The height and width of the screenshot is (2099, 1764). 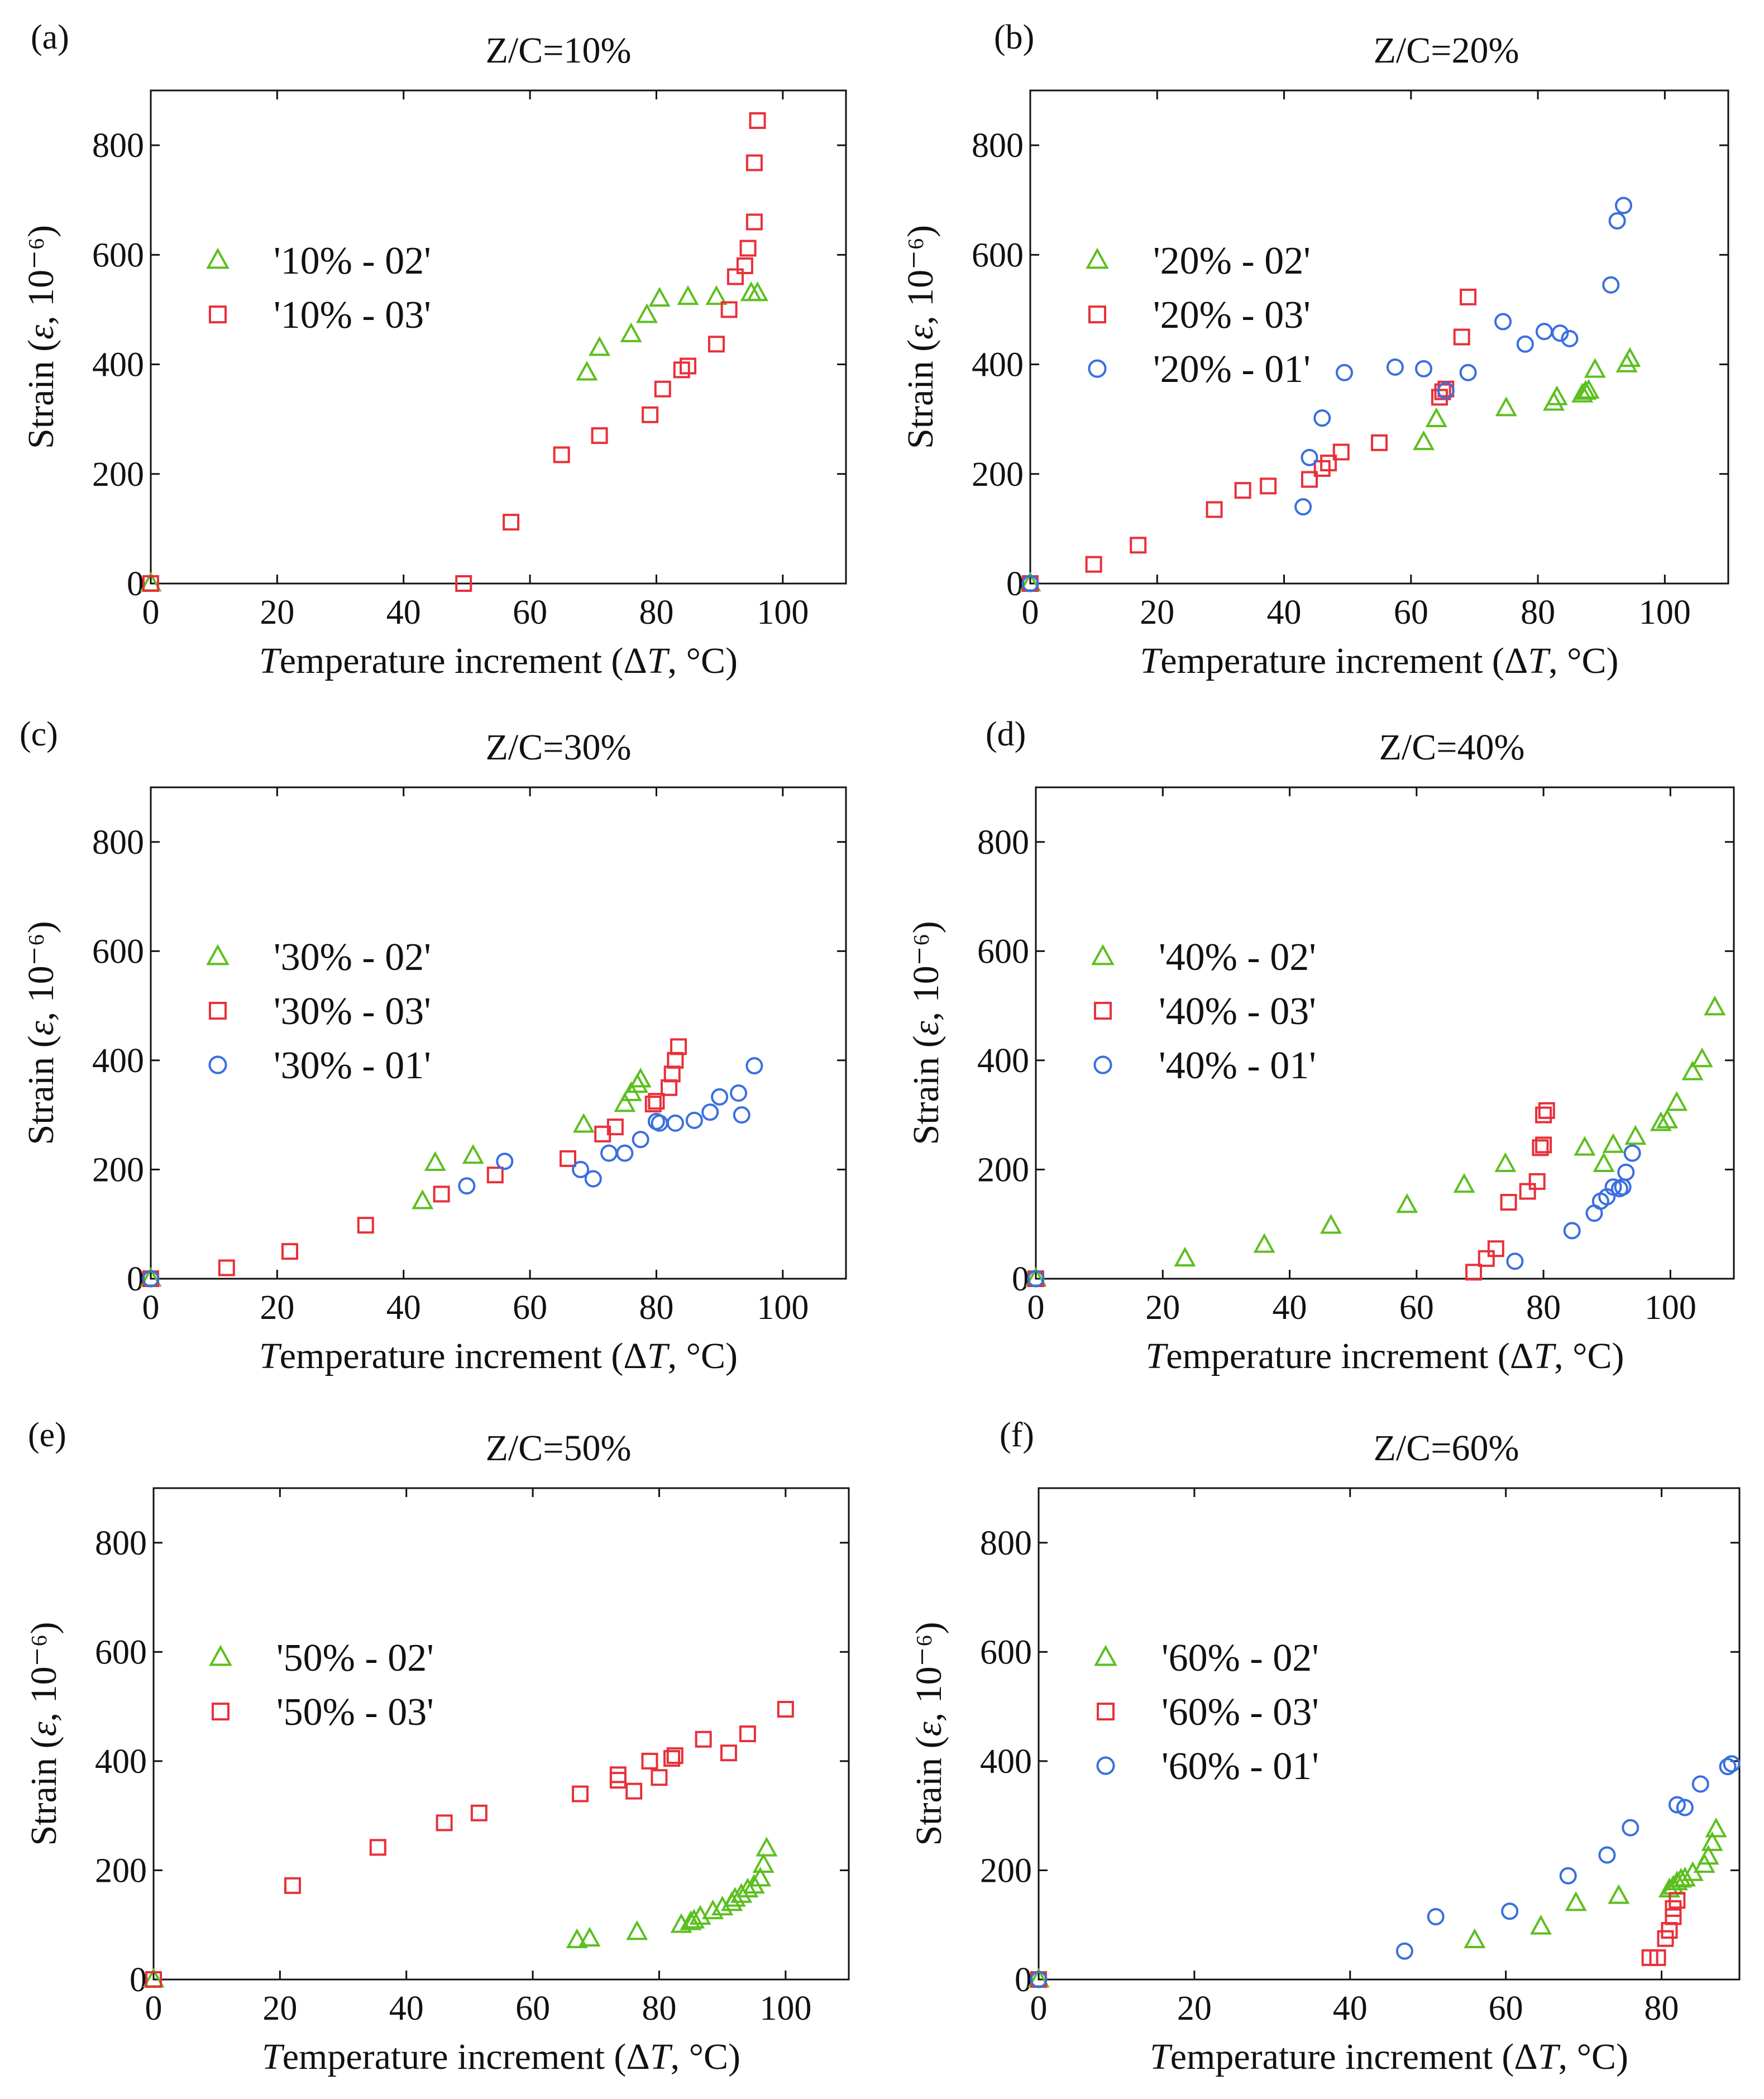 I want to click on legend-marker-circle, so click(x=1102, y=1064).